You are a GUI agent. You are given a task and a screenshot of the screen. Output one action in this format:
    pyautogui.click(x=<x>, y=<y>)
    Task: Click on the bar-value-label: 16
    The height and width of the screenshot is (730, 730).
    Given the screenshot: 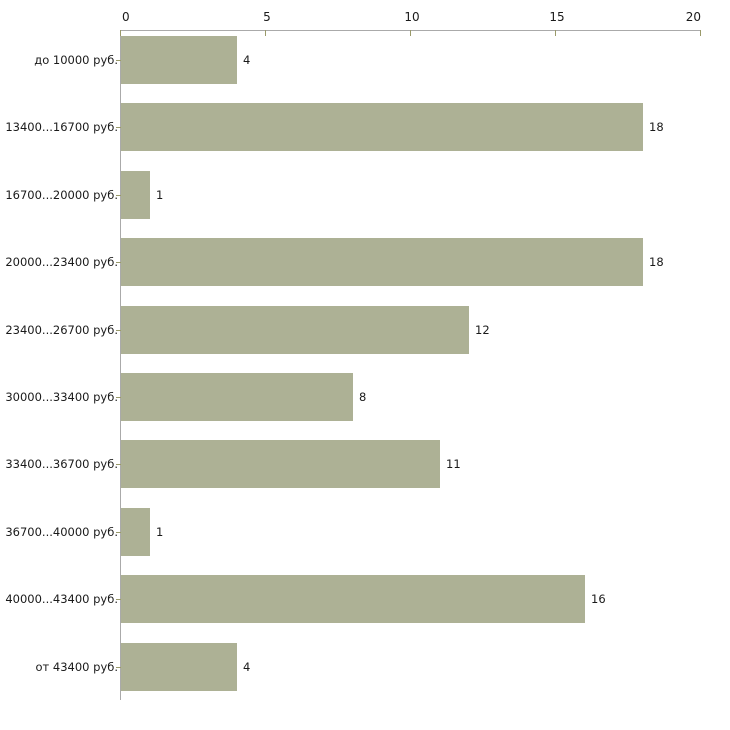 What is the action you would take?
    pyautogui.click(x=598, y=599)
    